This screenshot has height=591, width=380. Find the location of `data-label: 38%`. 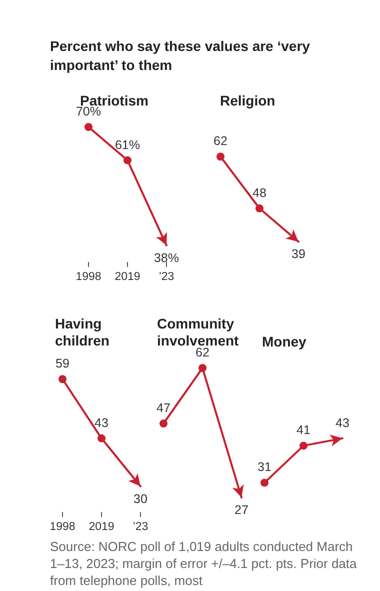

data-label: 38% is located at coordinates (167, 257).